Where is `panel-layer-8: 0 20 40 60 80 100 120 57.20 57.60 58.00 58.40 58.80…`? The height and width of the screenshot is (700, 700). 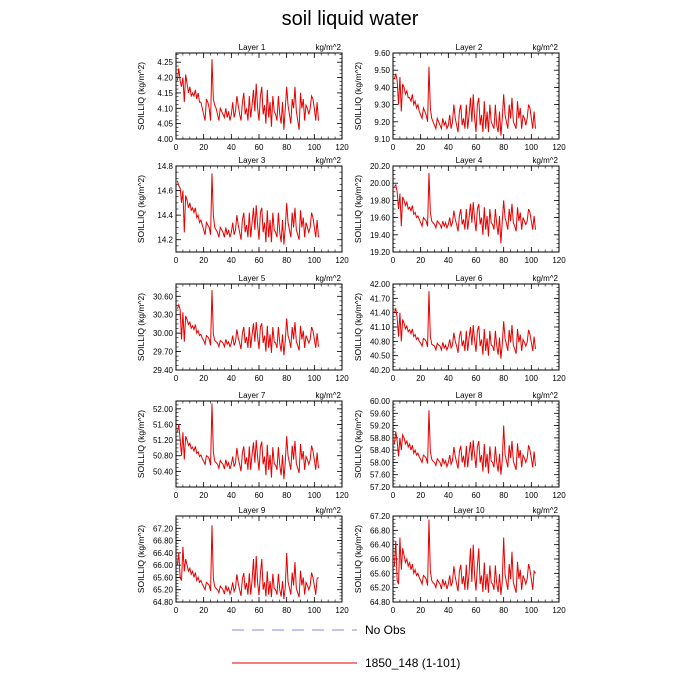
panel-layer-8: 0 20 40 60 80 100 120 57.20 57.60 58.00 58.40 58.80… is located at coordinates (459, 445).